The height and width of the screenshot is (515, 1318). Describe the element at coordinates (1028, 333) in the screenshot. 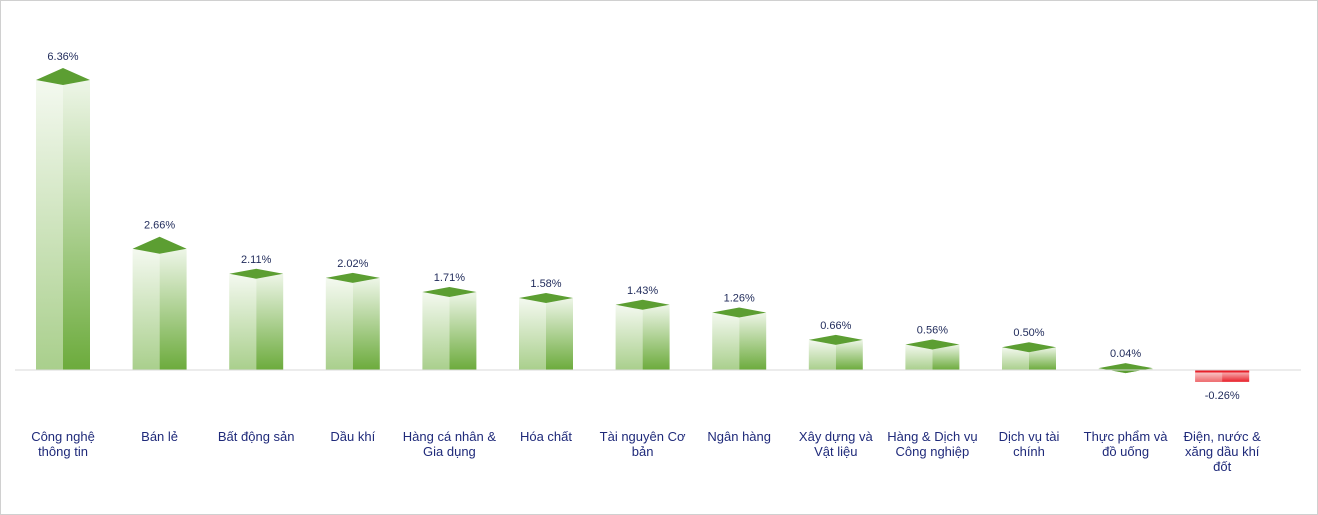

I see `value-label: 0.50%` at that location.